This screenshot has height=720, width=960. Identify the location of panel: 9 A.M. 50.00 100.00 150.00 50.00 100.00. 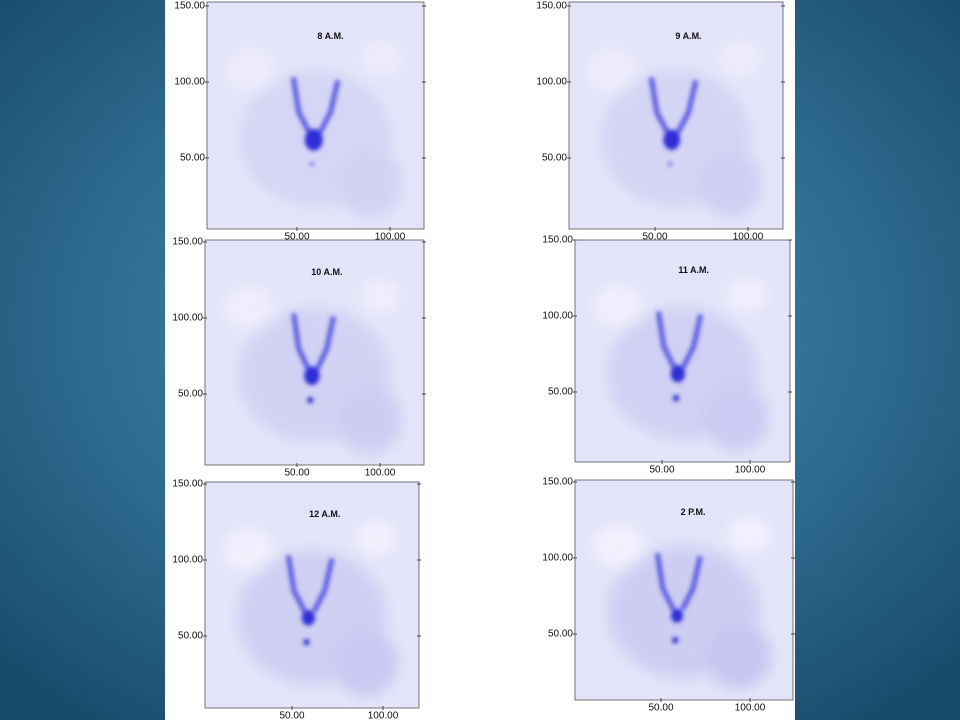
(660, 122).